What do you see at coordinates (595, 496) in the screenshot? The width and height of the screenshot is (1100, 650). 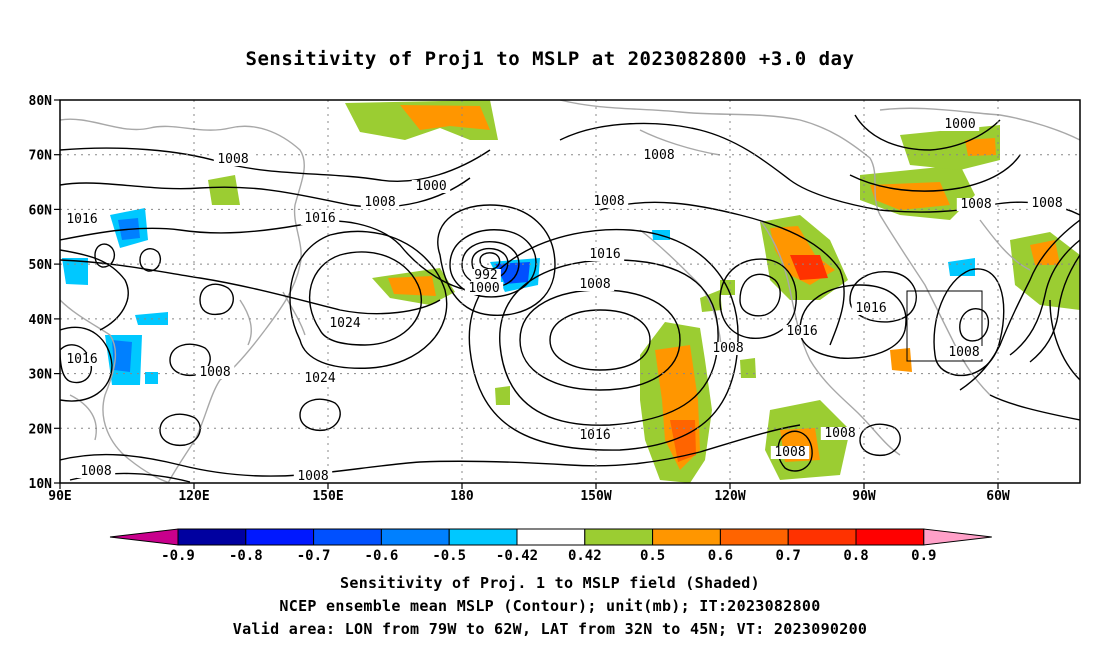 I see `lon-label: 150W` at bounding box center [595, 496].